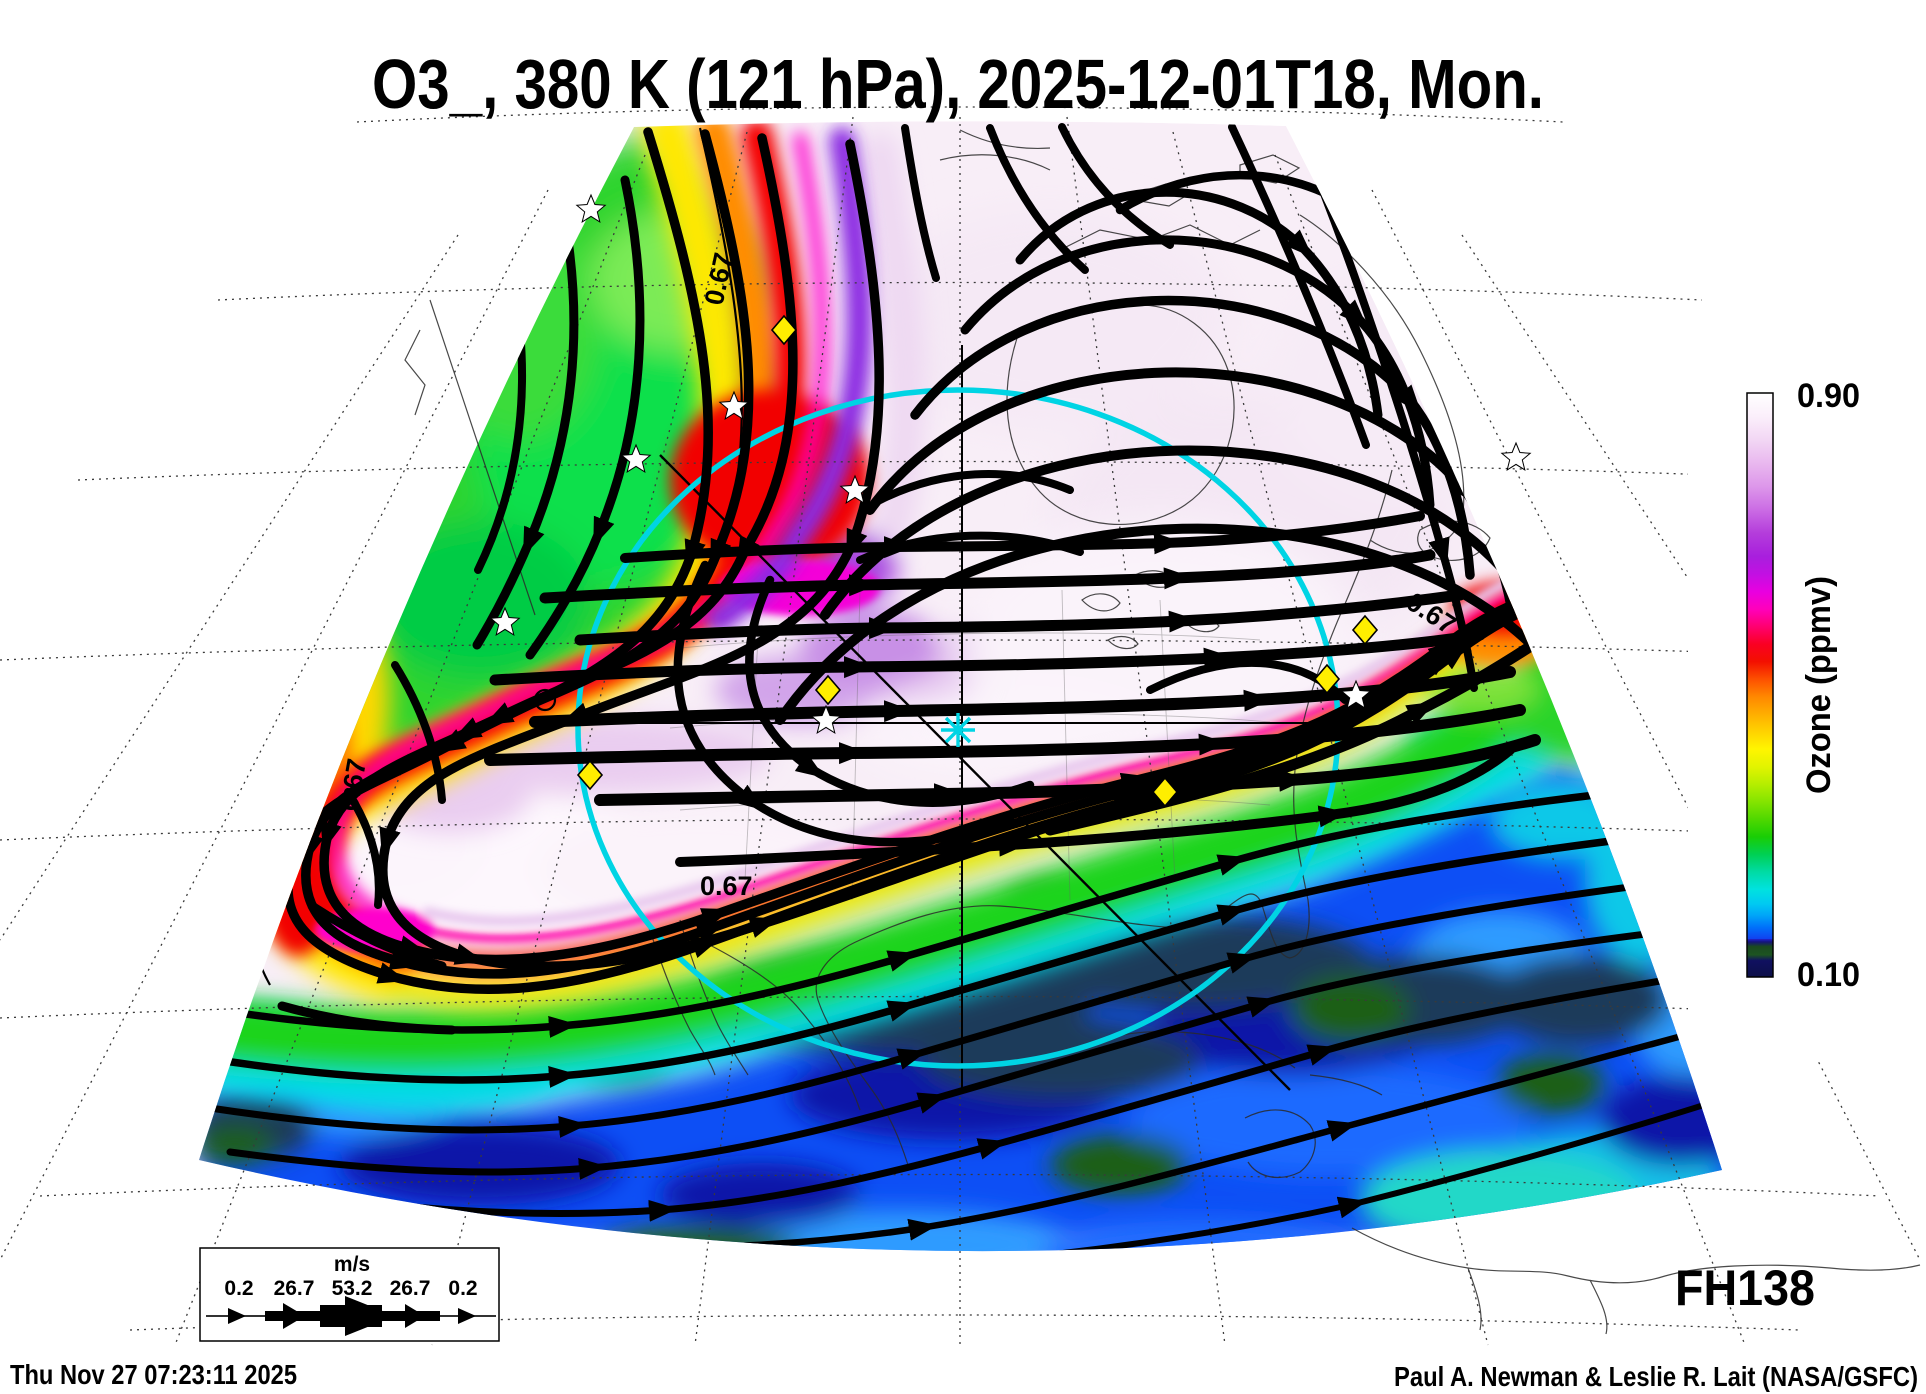  Describe the element at coordinates (1745, 1288) in the screenshot. I see `svg-text: FH138` at that location.